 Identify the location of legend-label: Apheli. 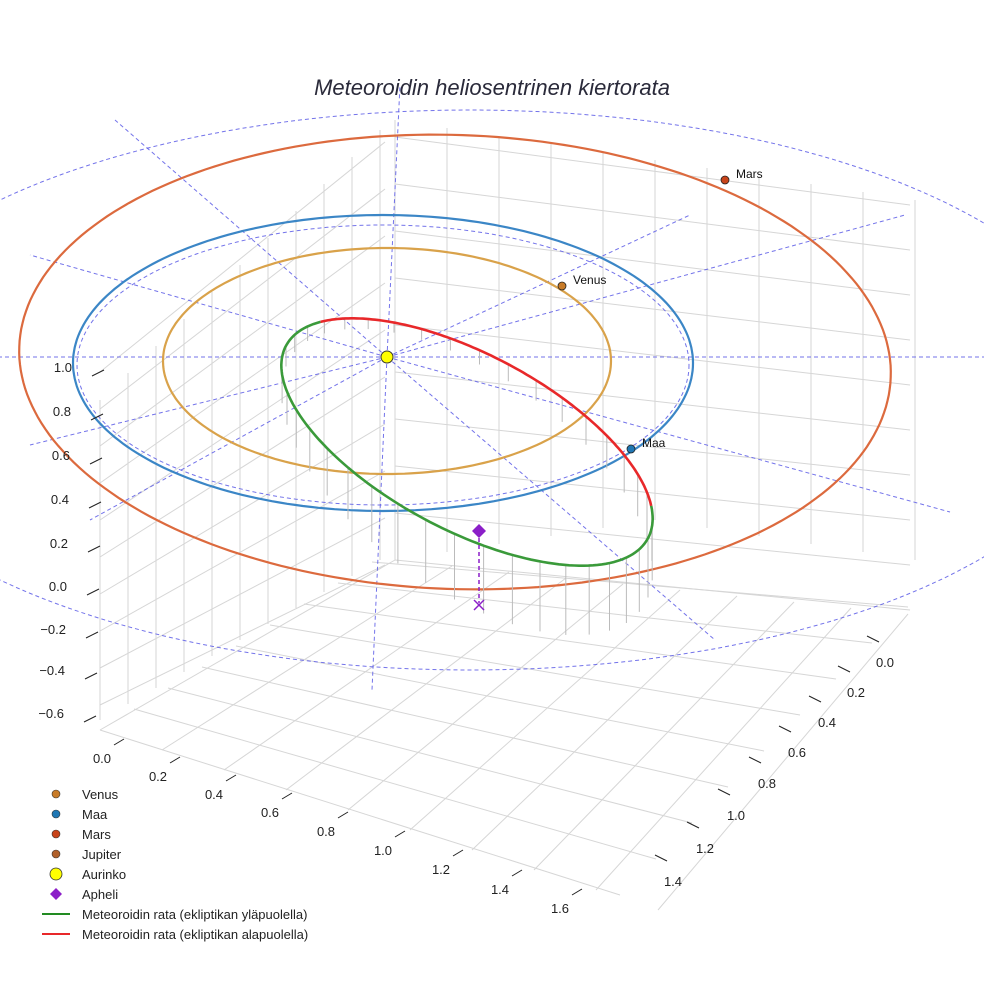
(100, 894).